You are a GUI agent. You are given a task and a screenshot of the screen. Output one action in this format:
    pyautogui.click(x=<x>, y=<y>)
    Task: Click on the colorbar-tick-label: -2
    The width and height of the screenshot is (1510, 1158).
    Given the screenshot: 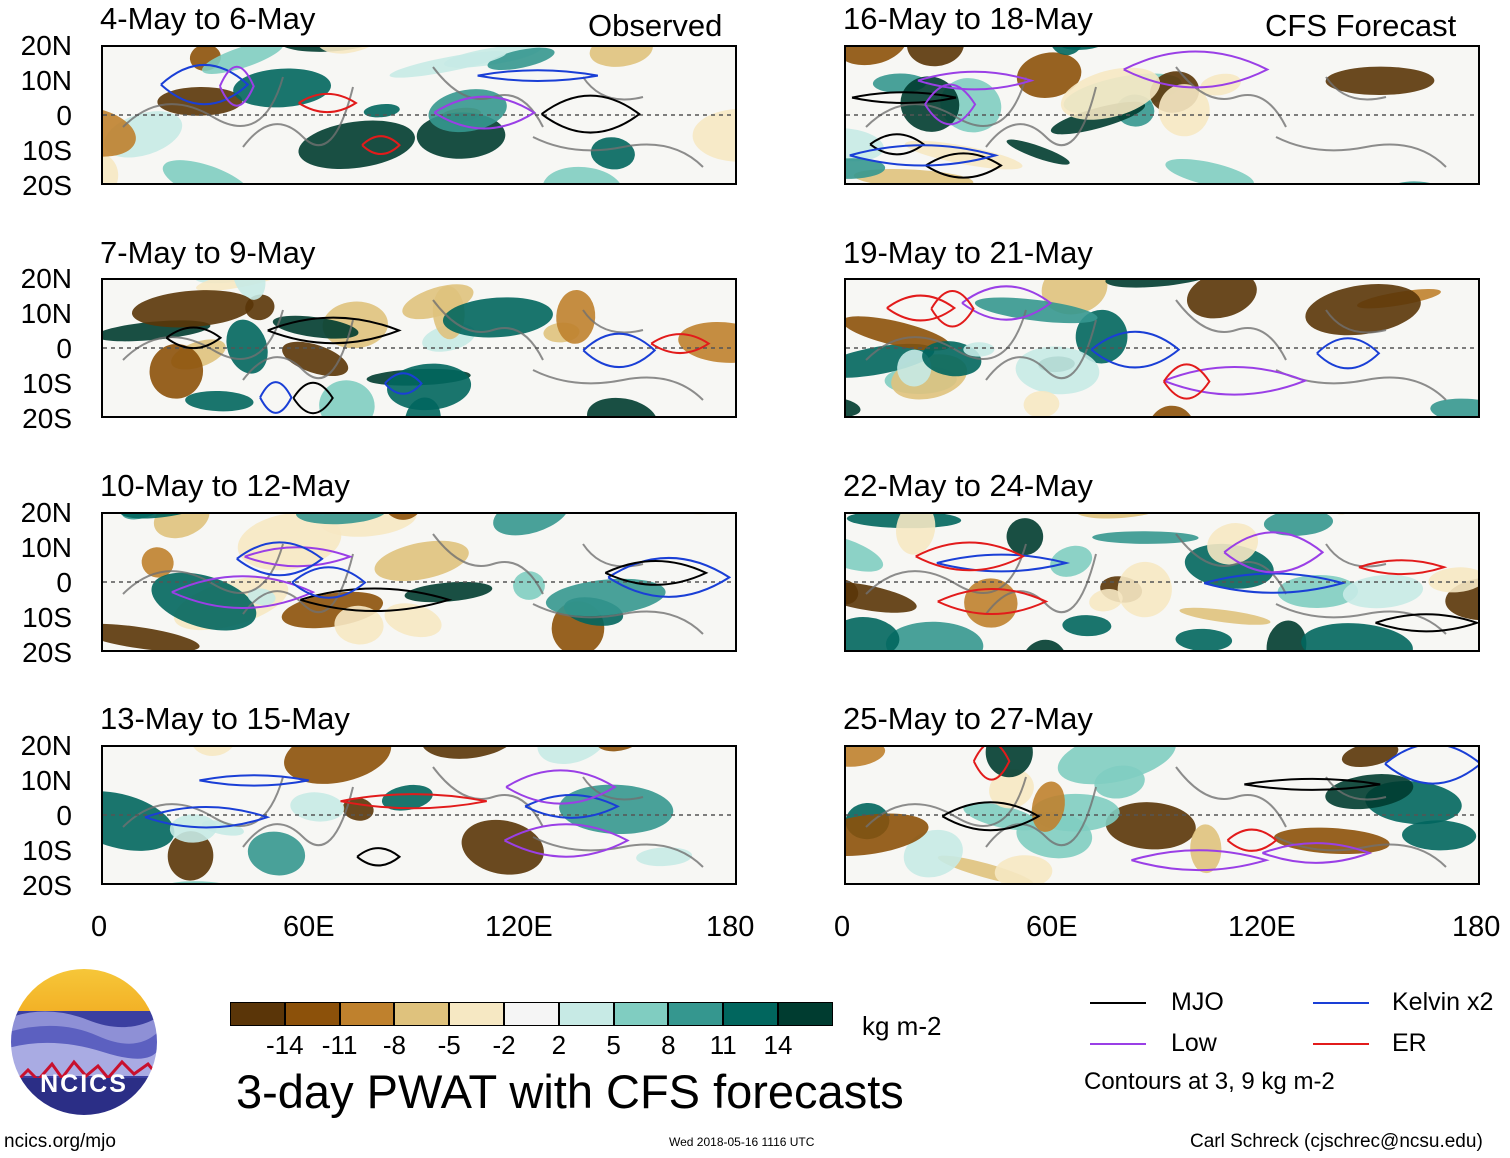 What is the action you would take?
    pyautogui.click(x=504, y=1045)
    